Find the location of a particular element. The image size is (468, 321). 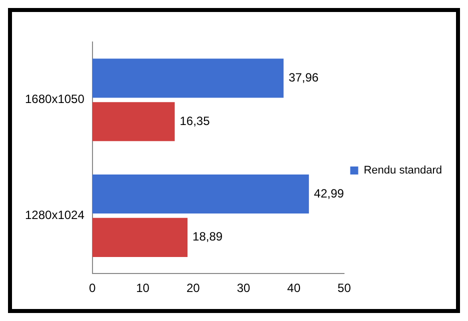

data-label: 37,96 is located at coordinates (303, 77).